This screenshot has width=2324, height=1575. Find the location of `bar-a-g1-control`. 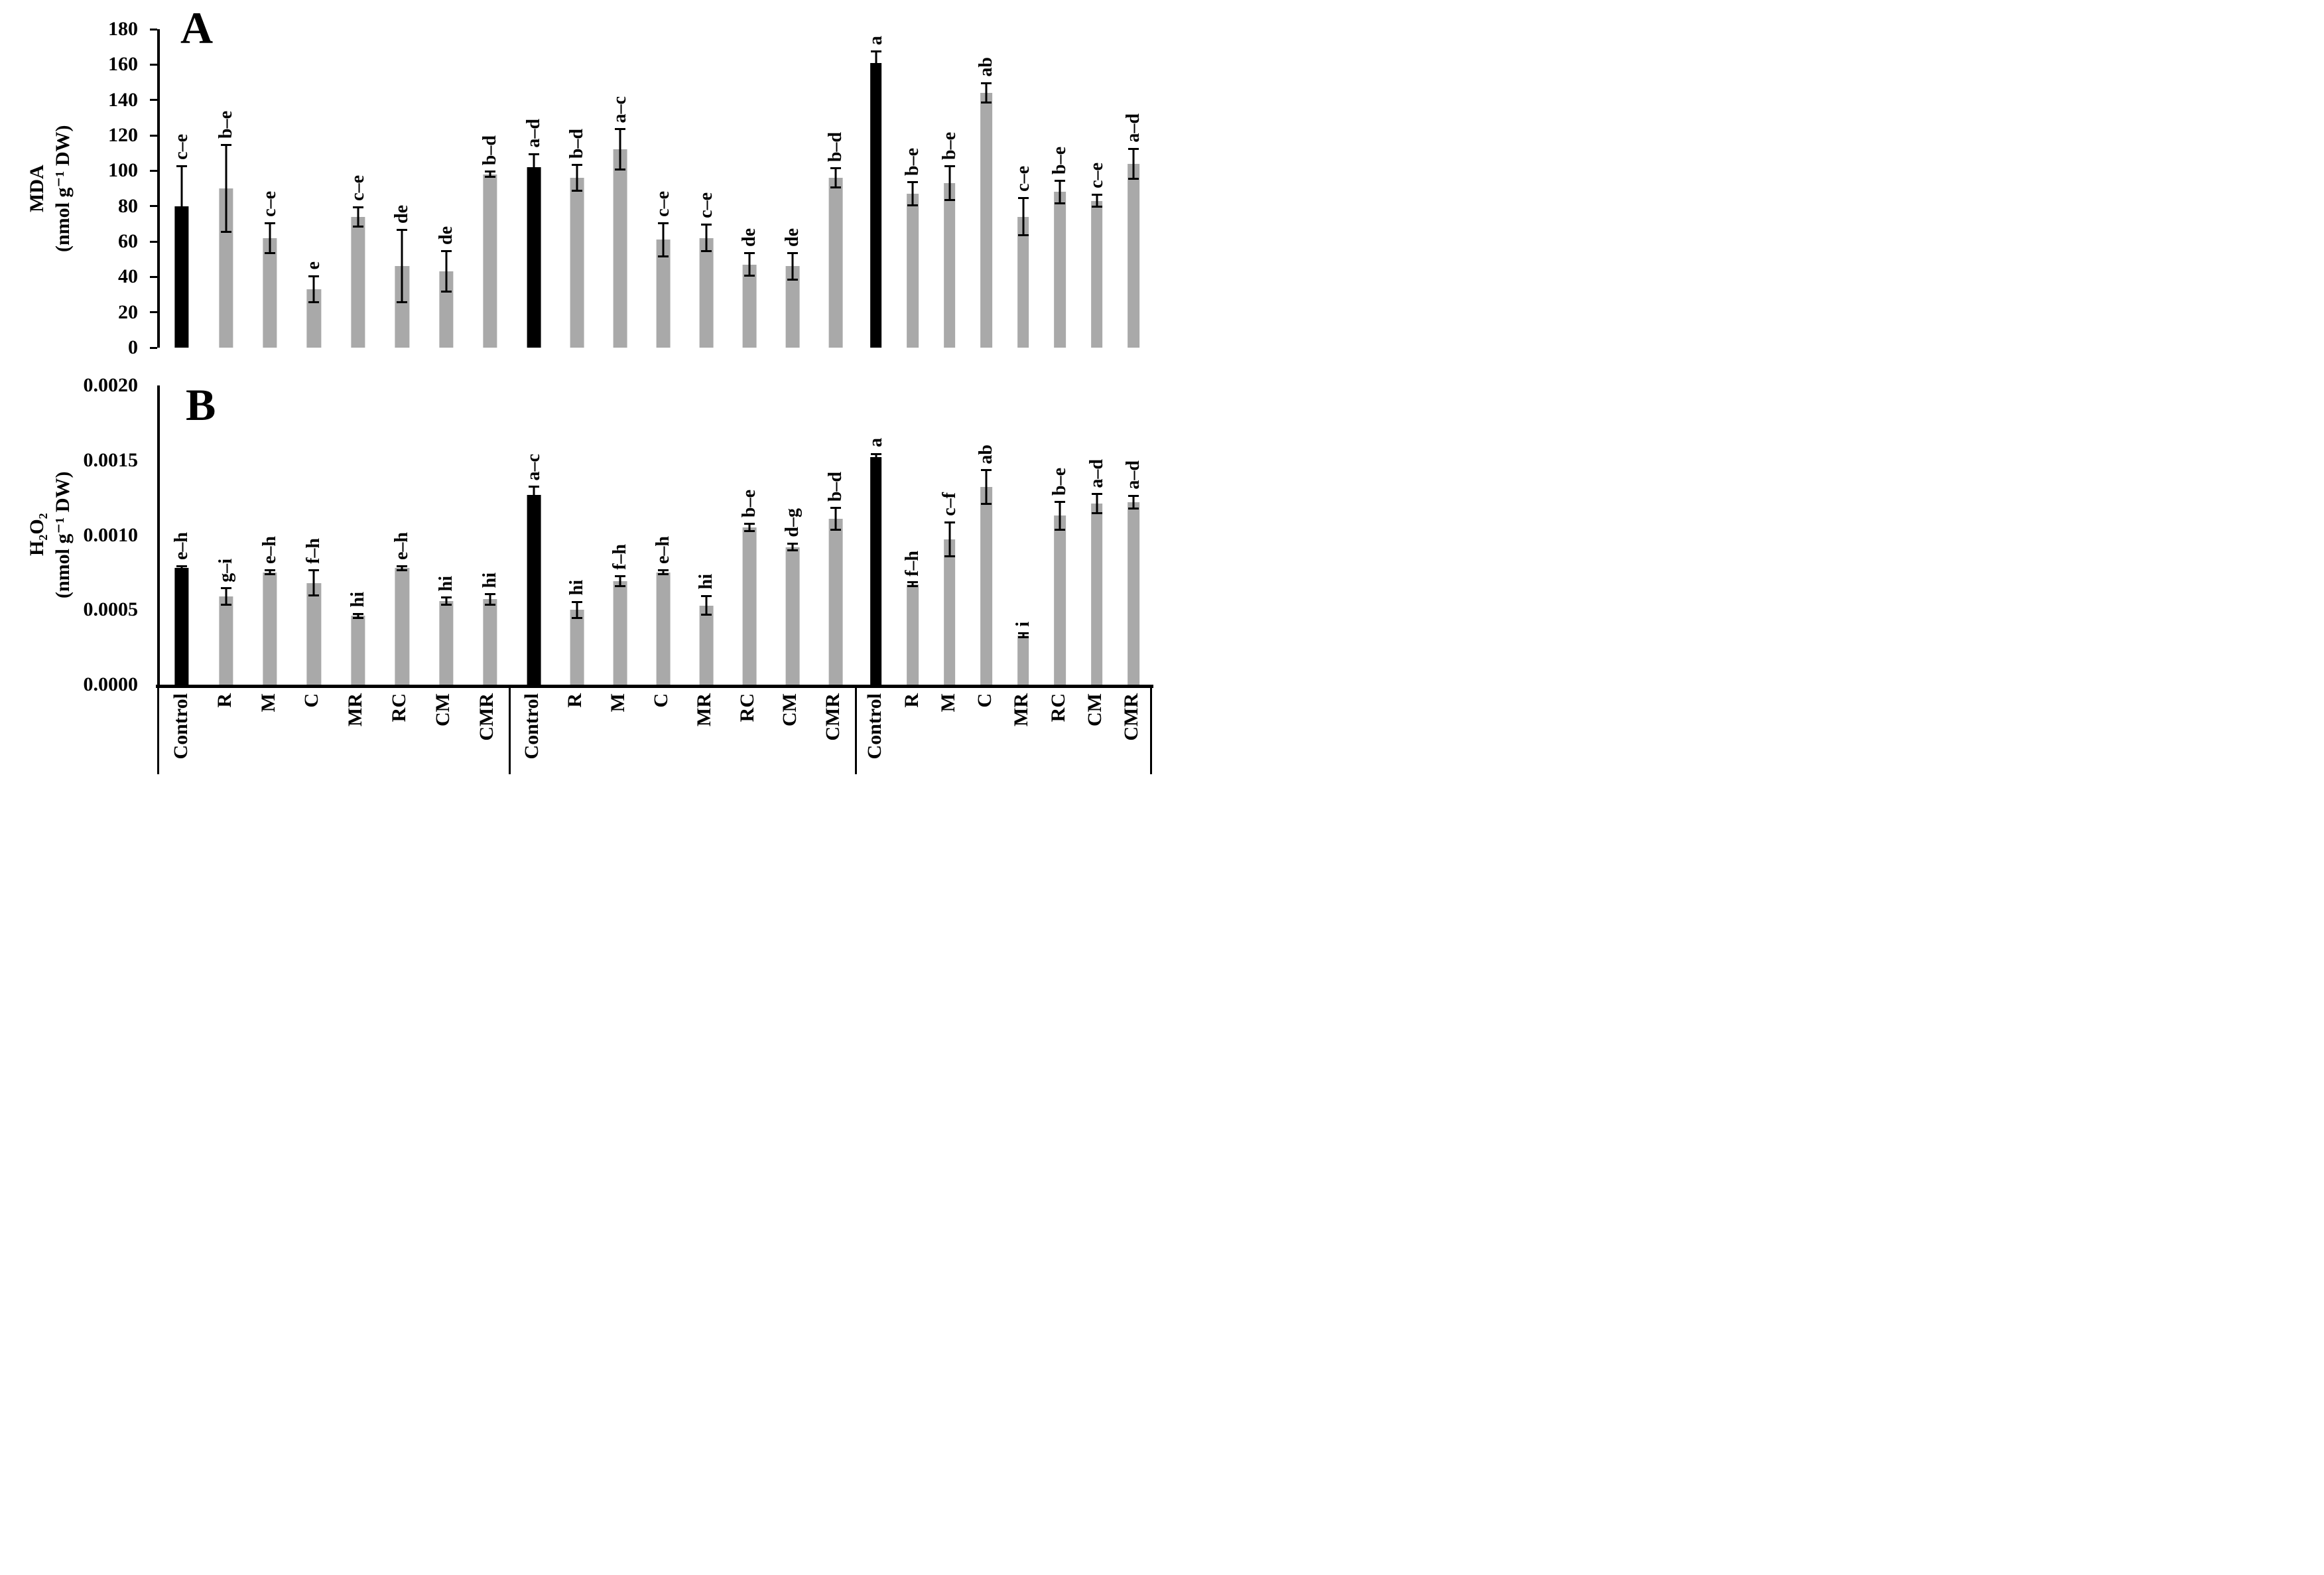

bar-a-g1-control is located at coordinates (181, 277).